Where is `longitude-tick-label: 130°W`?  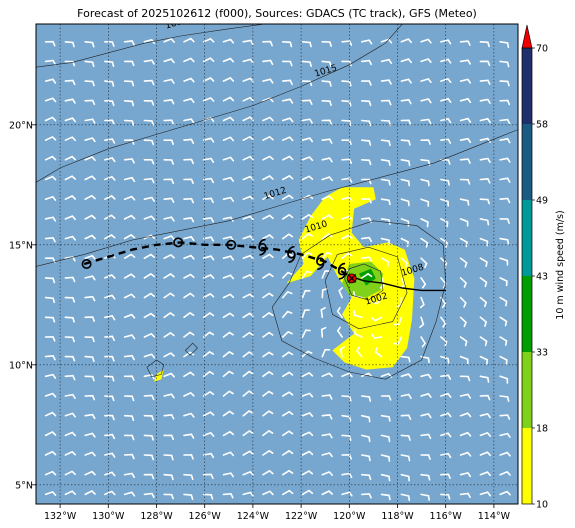
longitude-tick-label: 130°W is located at coordinates (108, 516).